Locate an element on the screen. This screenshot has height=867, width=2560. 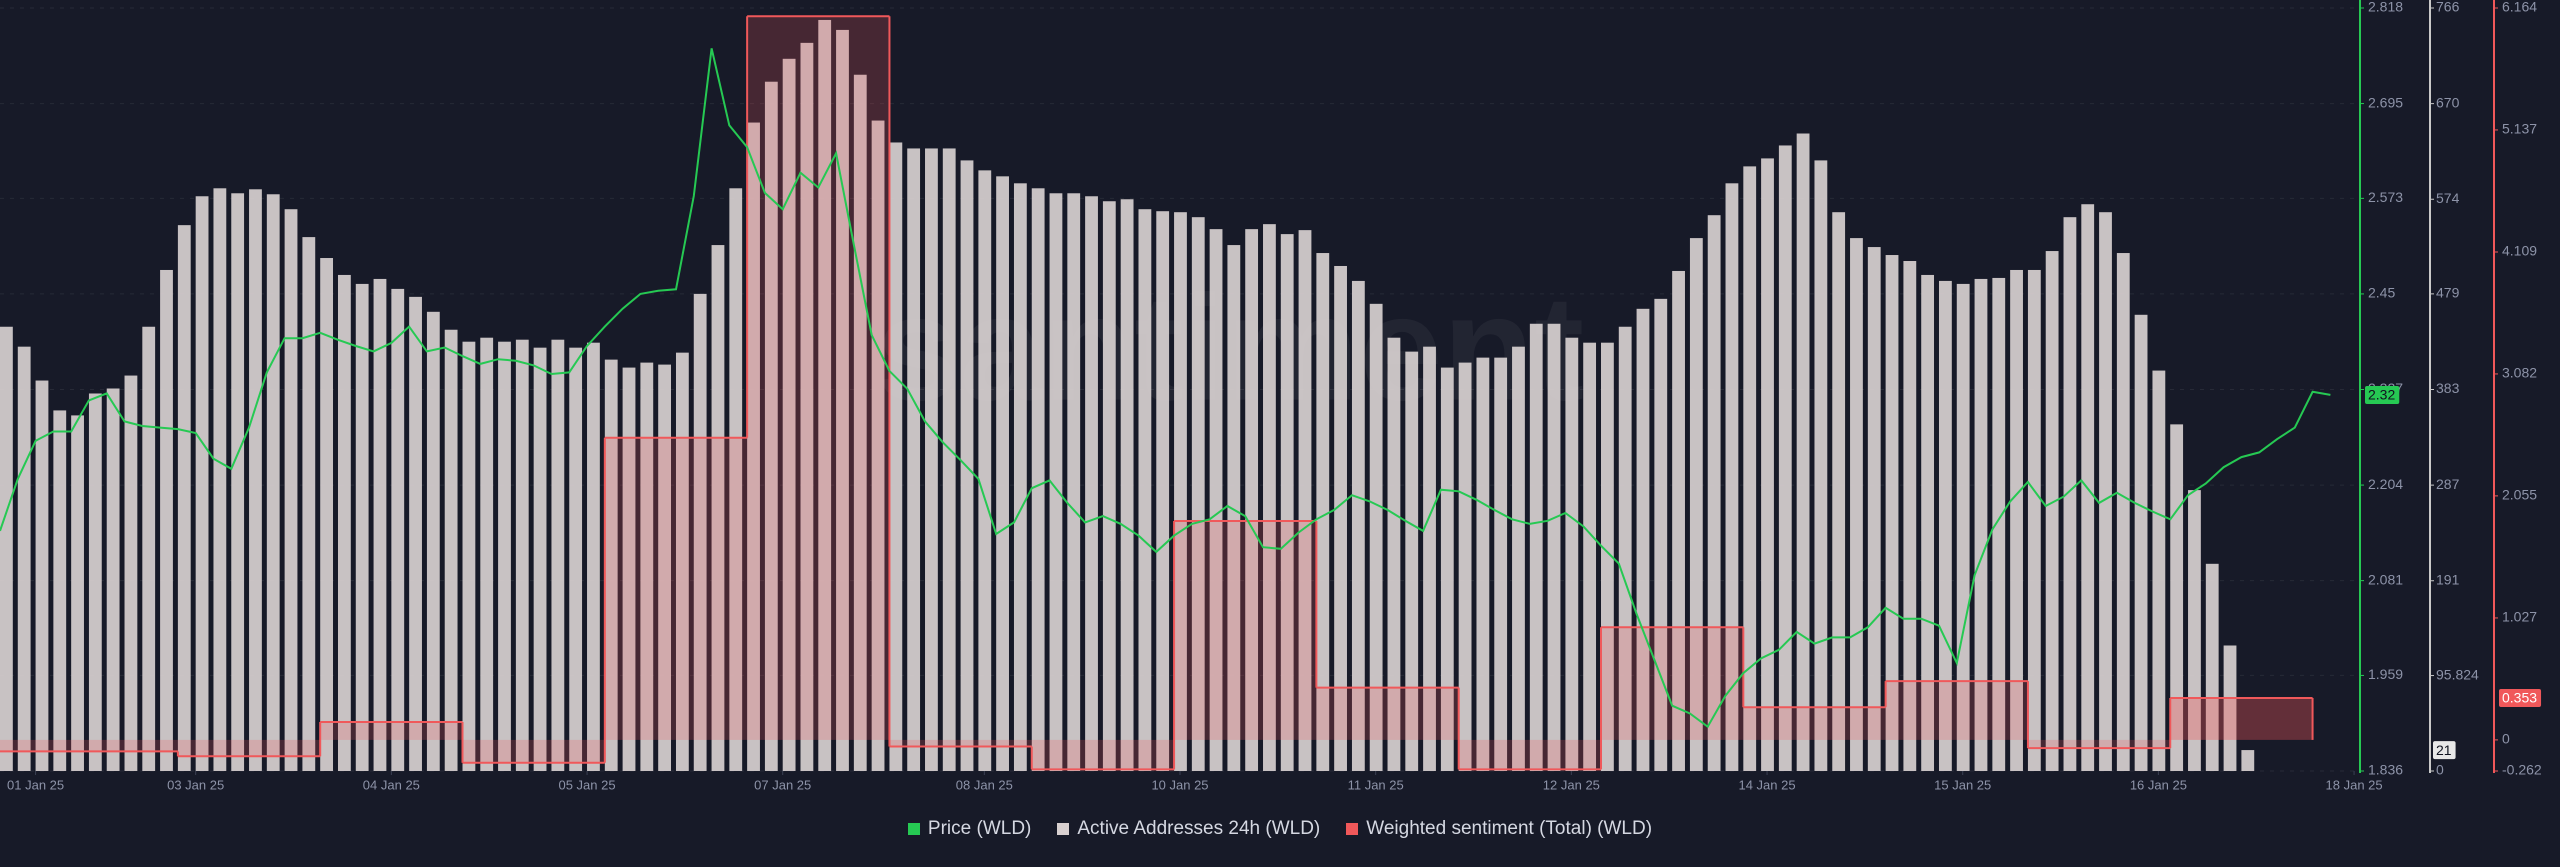
y-tick-label: 6.164 is located at coordinates (2519, 7).